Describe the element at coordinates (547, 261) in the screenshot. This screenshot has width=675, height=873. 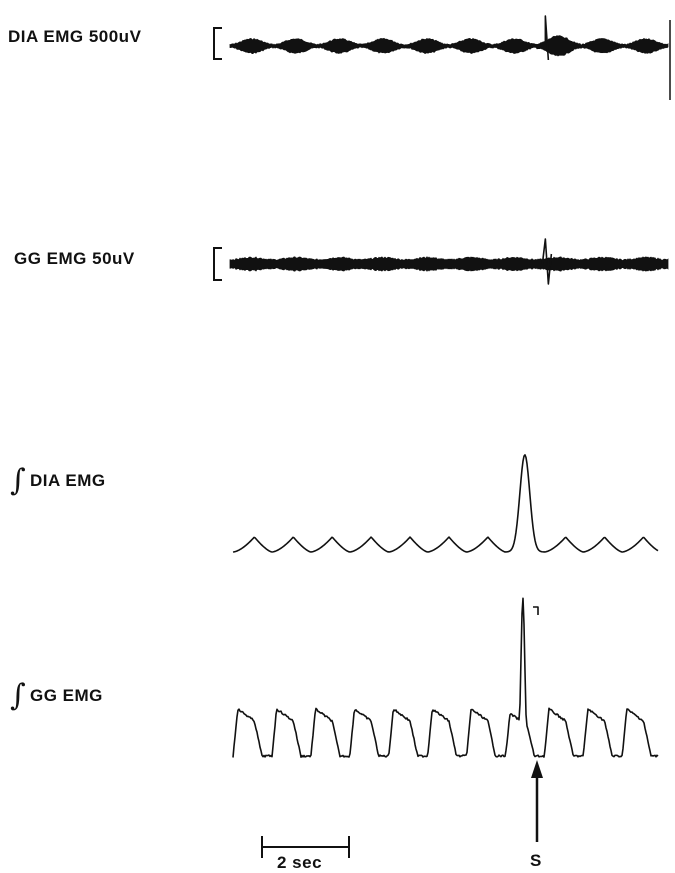
I see `gg-raw-stim-artifact` at that location.